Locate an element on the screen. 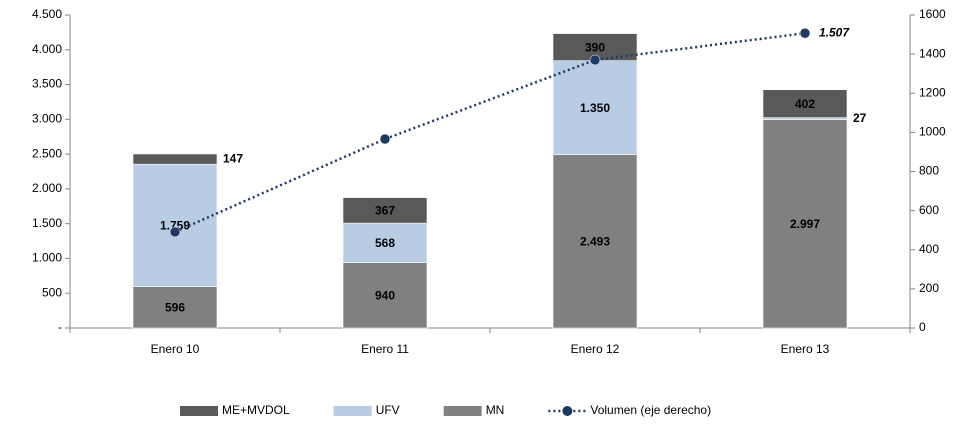  x-tick-label: Enero 11 is located at coordinates (385, 349).